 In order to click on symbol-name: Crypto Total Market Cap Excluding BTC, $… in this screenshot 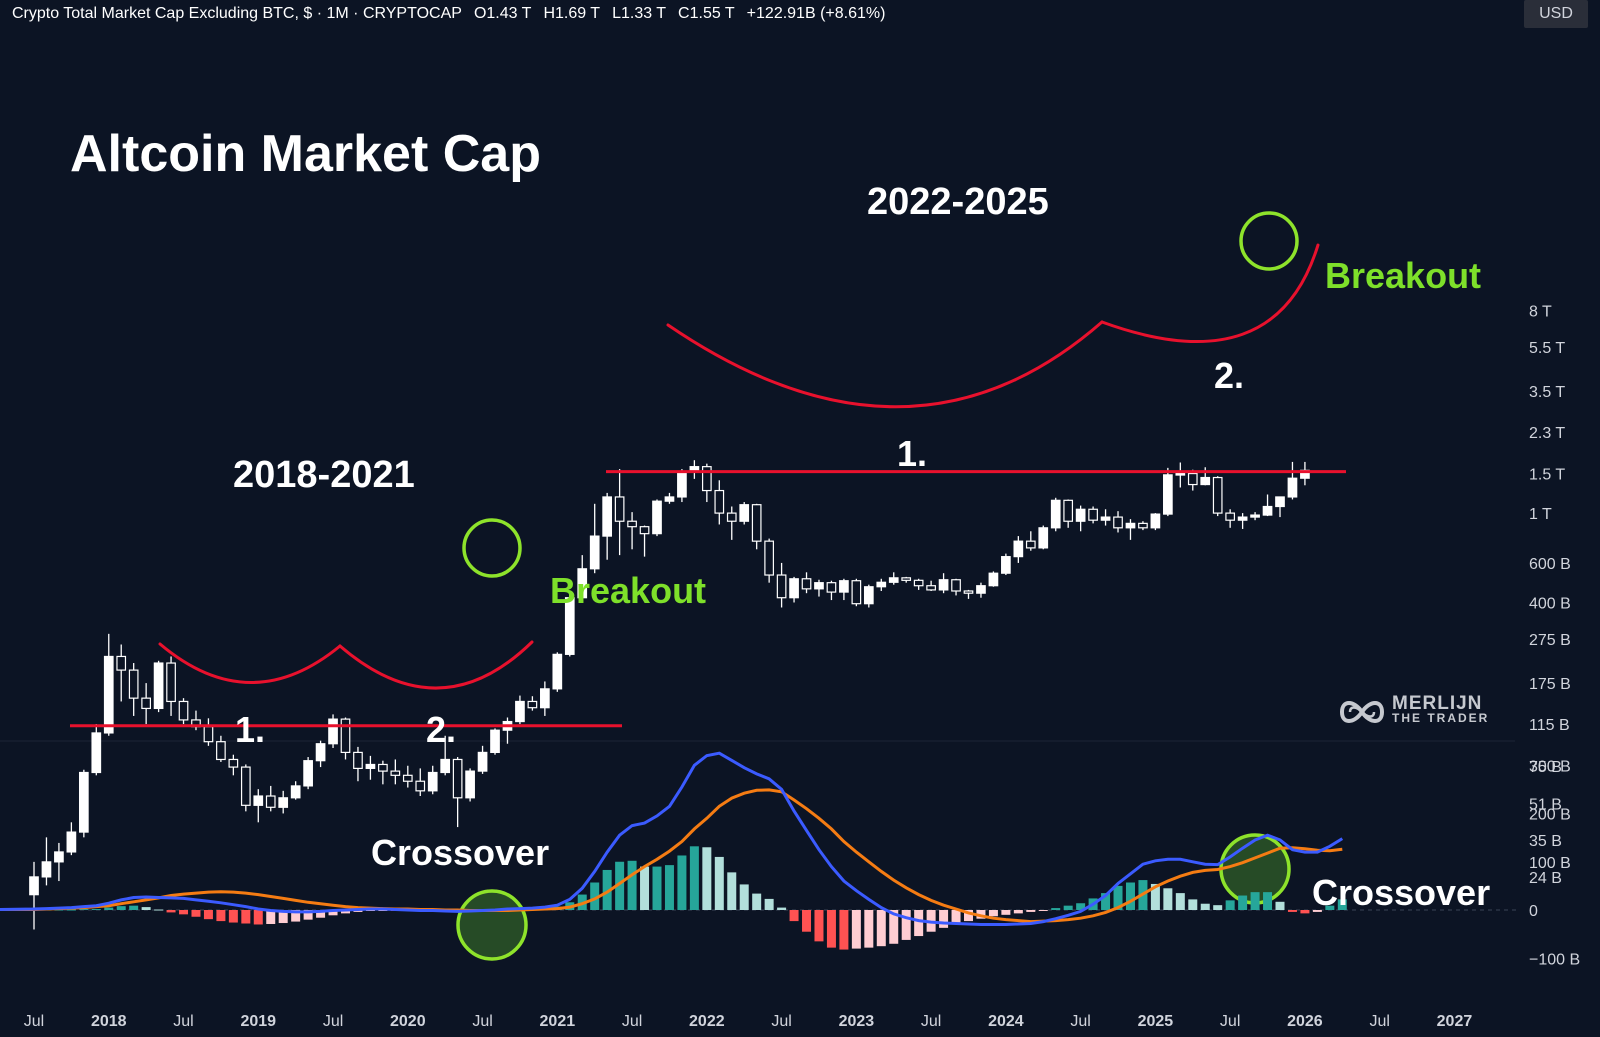, I will do `click(237, 13)`.